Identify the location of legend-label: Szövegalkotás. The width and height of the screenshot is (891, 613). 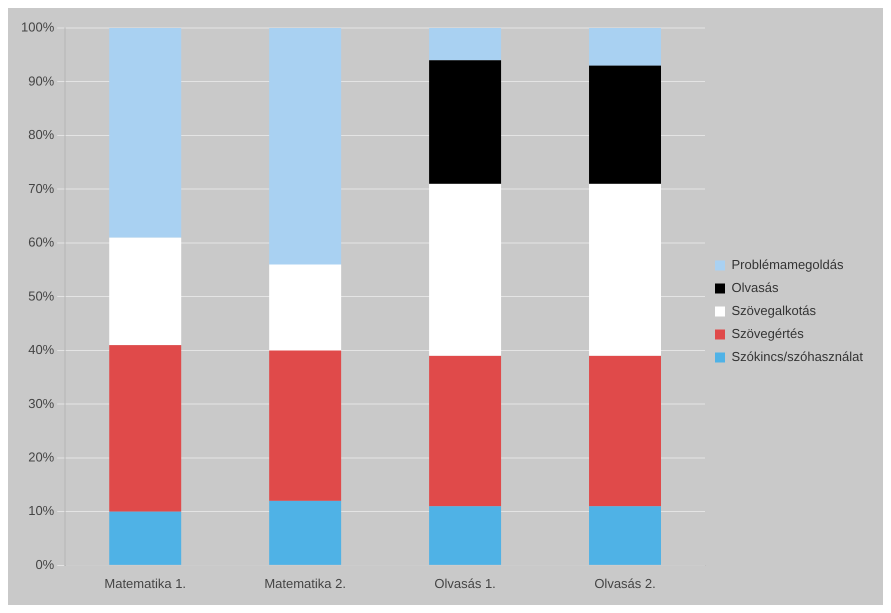
(774, 310).